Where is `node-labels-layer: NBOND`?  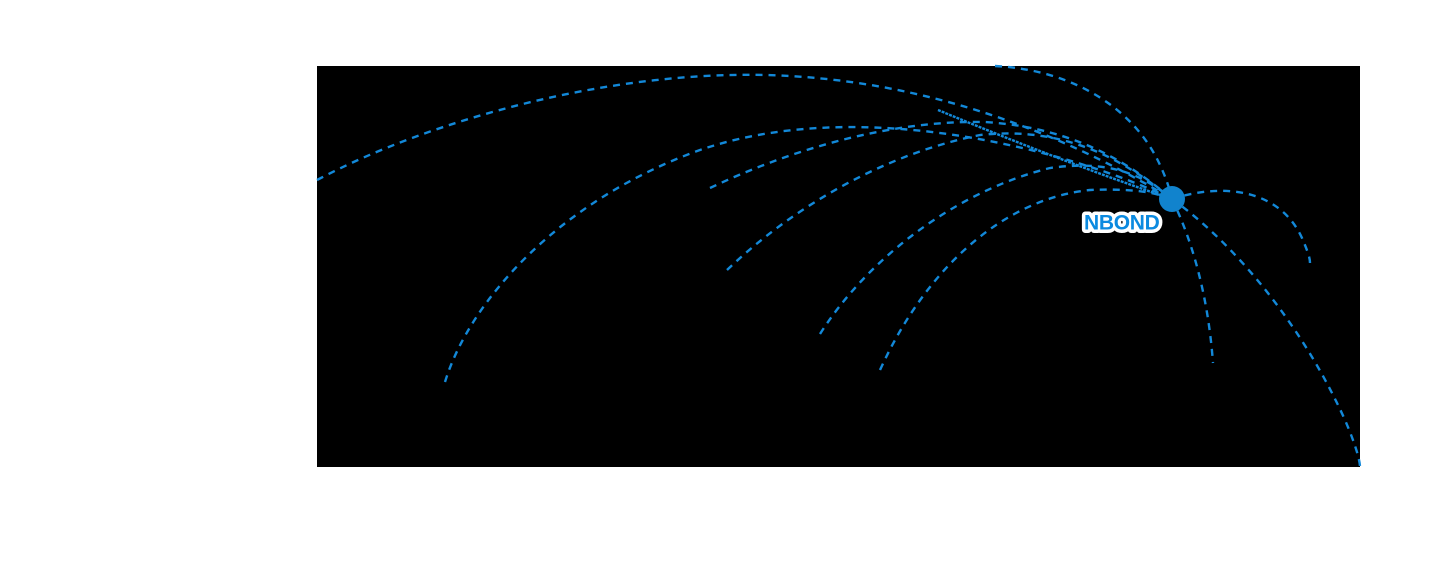 node-labels-layer: NBOND is located at coordinates (1122, 223).